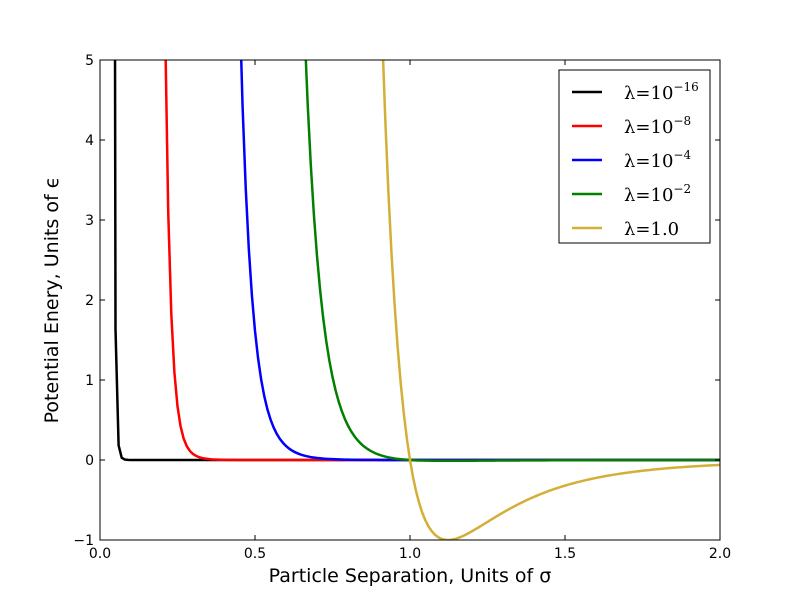 The width and height of the screenshot is (800, 604). I want to click on y-tick-label: 0, so click(89, 461).